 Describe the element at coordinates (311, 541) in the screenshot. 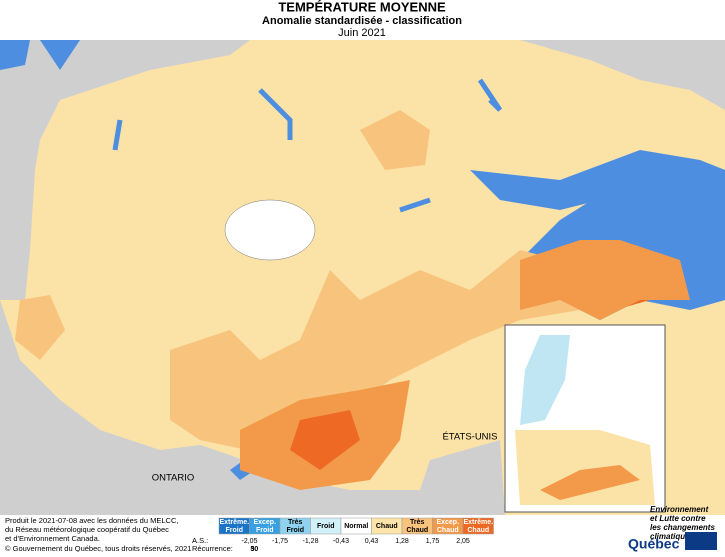

I see `legend-threshold: -1,28` at that location.